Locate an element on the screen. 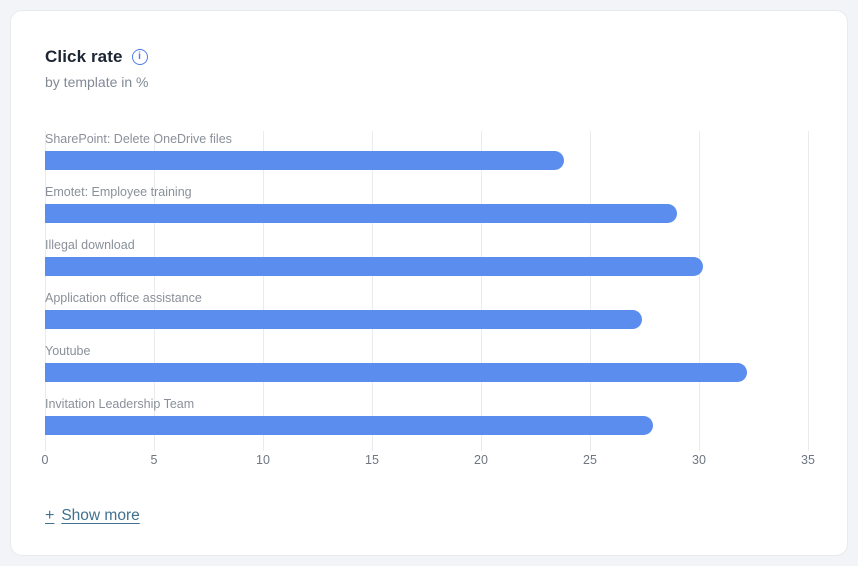  bar-label: Illegal download is located at coordinates (90, 245).